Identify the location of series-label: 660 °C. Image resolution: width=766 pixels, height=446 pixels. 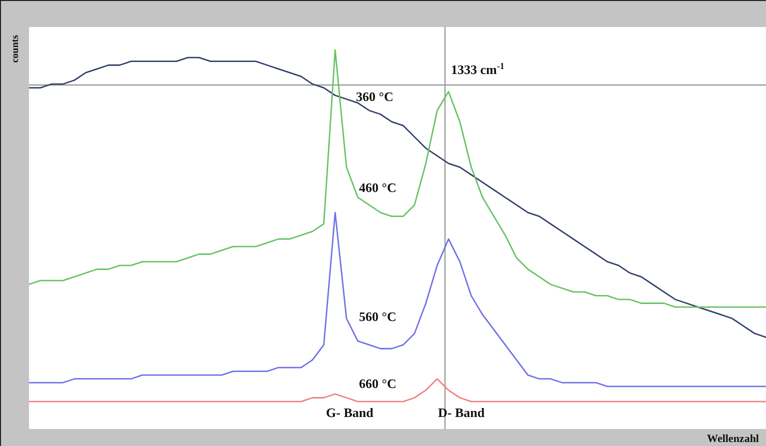
(377, 383).